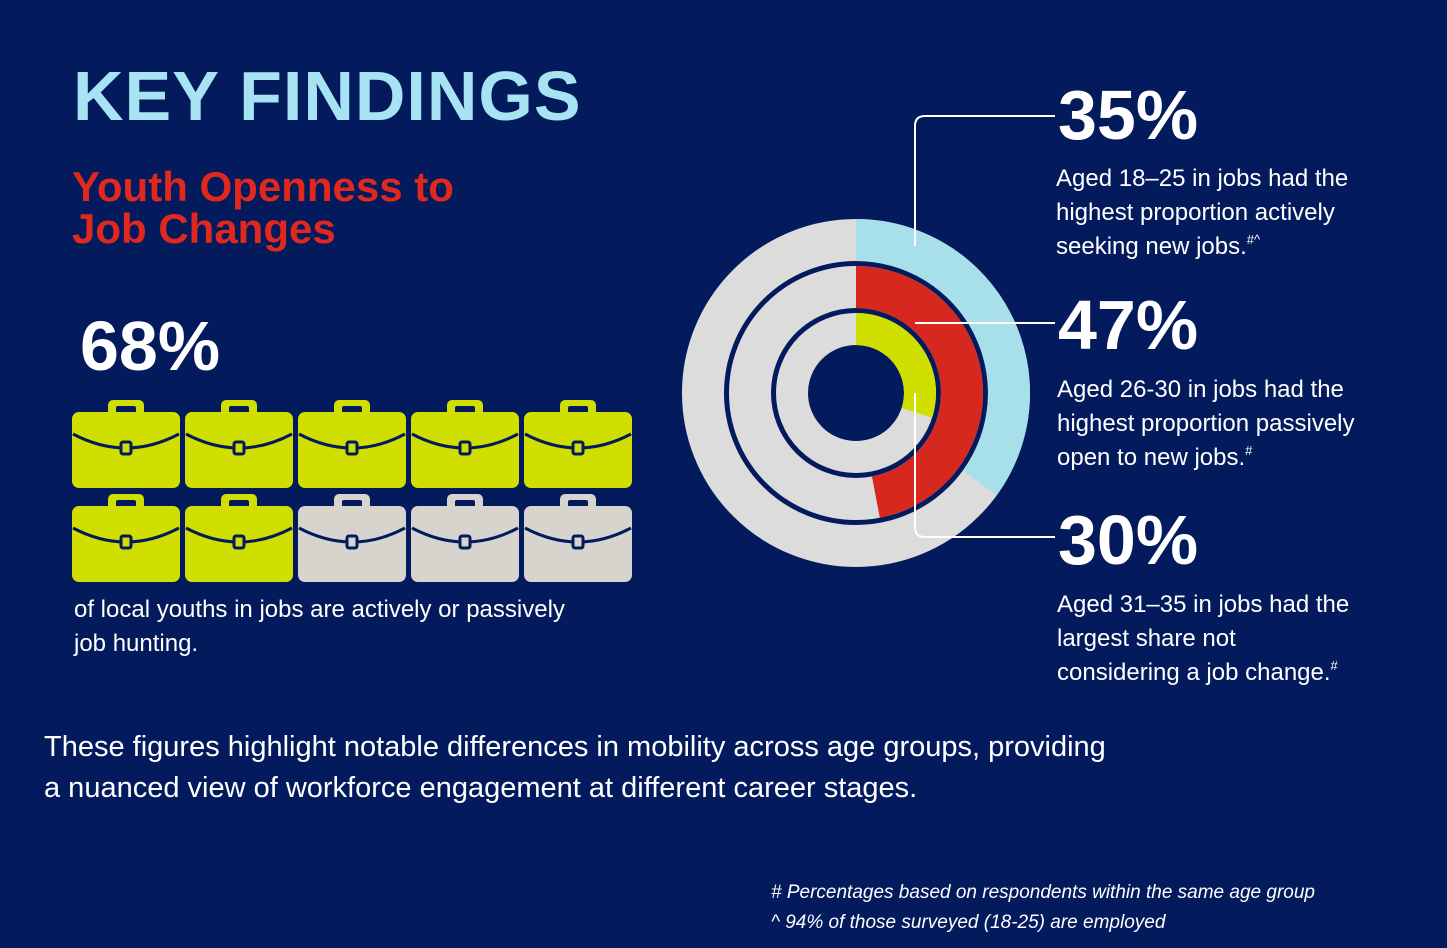  I want to click on briefcase-icon-array, so click(352, 491).